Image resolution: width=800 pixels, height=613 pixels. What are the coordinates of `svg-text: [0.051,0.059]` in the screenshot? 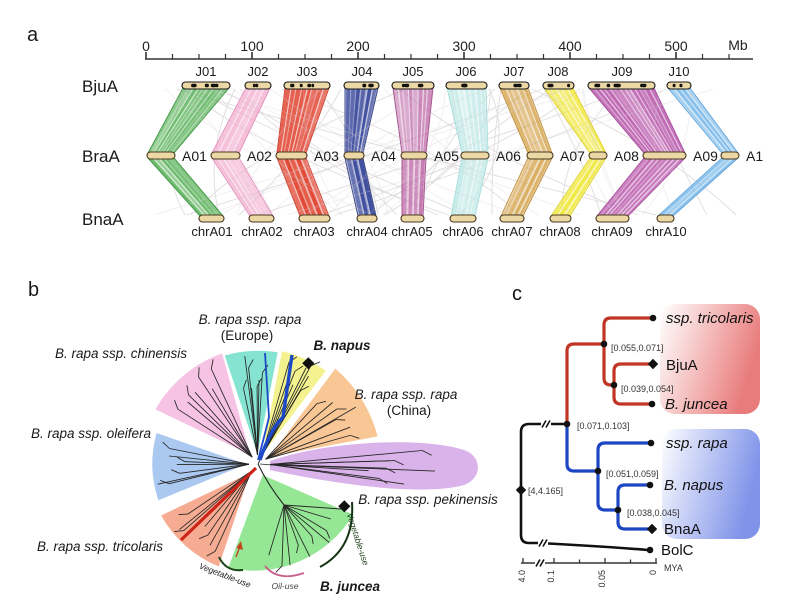 It's located at (632, 474).